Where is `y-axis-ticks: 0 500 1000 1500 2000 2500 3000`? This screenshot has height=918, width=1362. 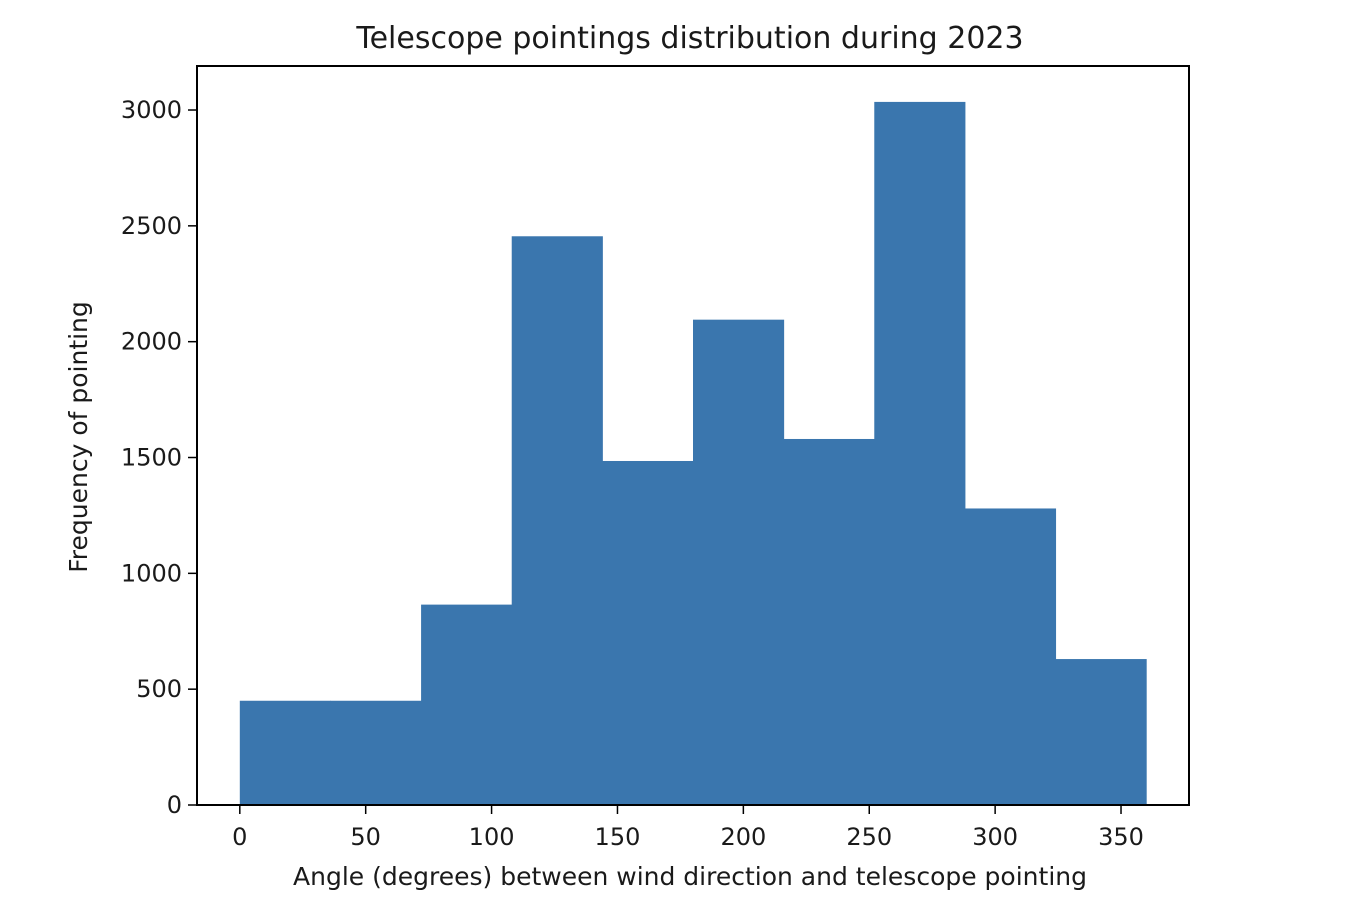 y-axis-ticks: 0 500 1000 1500 2000 2500 3000 is located at coordinates (159, 457).